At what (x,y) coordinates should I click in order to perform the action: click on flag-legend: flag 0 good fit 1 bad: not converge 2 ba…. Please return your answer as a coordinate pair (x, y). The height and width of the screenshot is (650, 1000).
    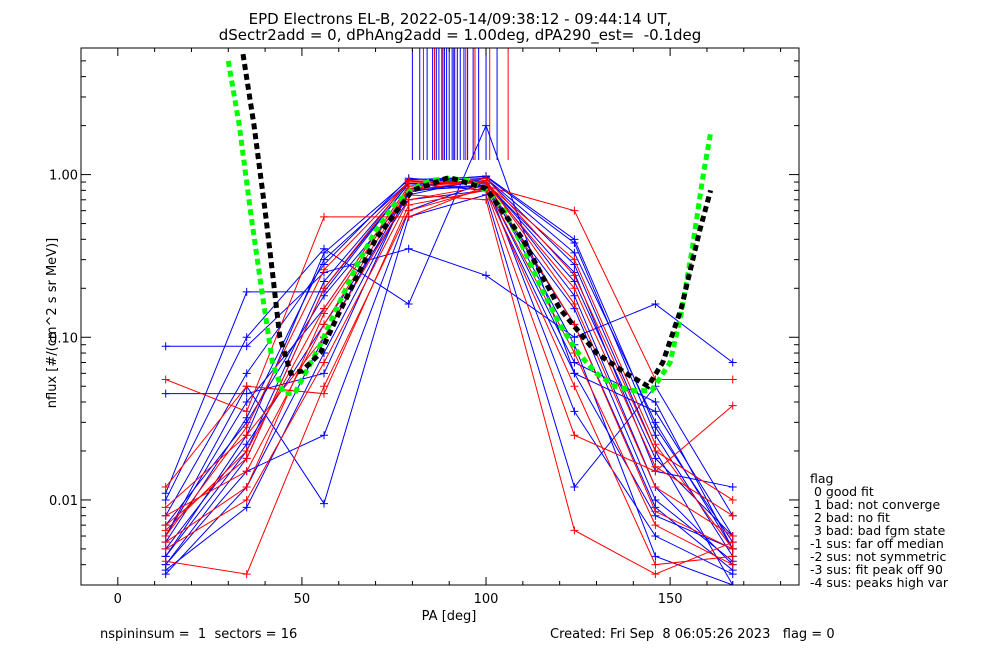
    Looking at the image, I should click on (879, 530).